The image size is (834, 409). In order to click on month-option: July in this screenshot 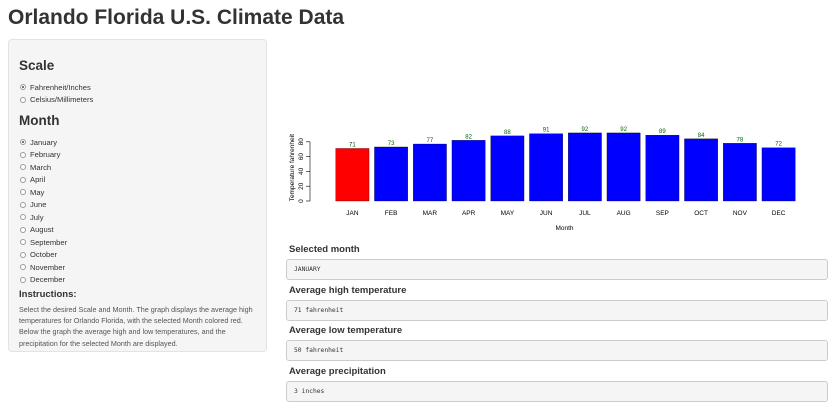, I will do `click(138, 217)`.